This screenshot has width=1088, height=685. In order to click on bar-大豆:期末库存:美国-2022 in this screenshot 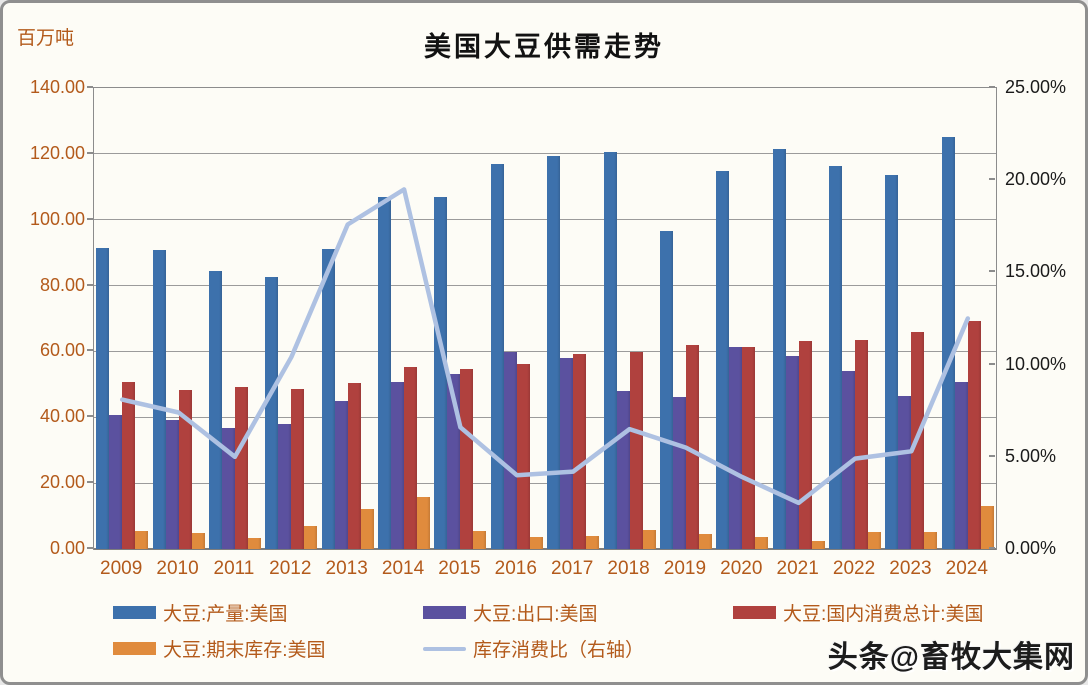, I will do `click(875, 540)`.